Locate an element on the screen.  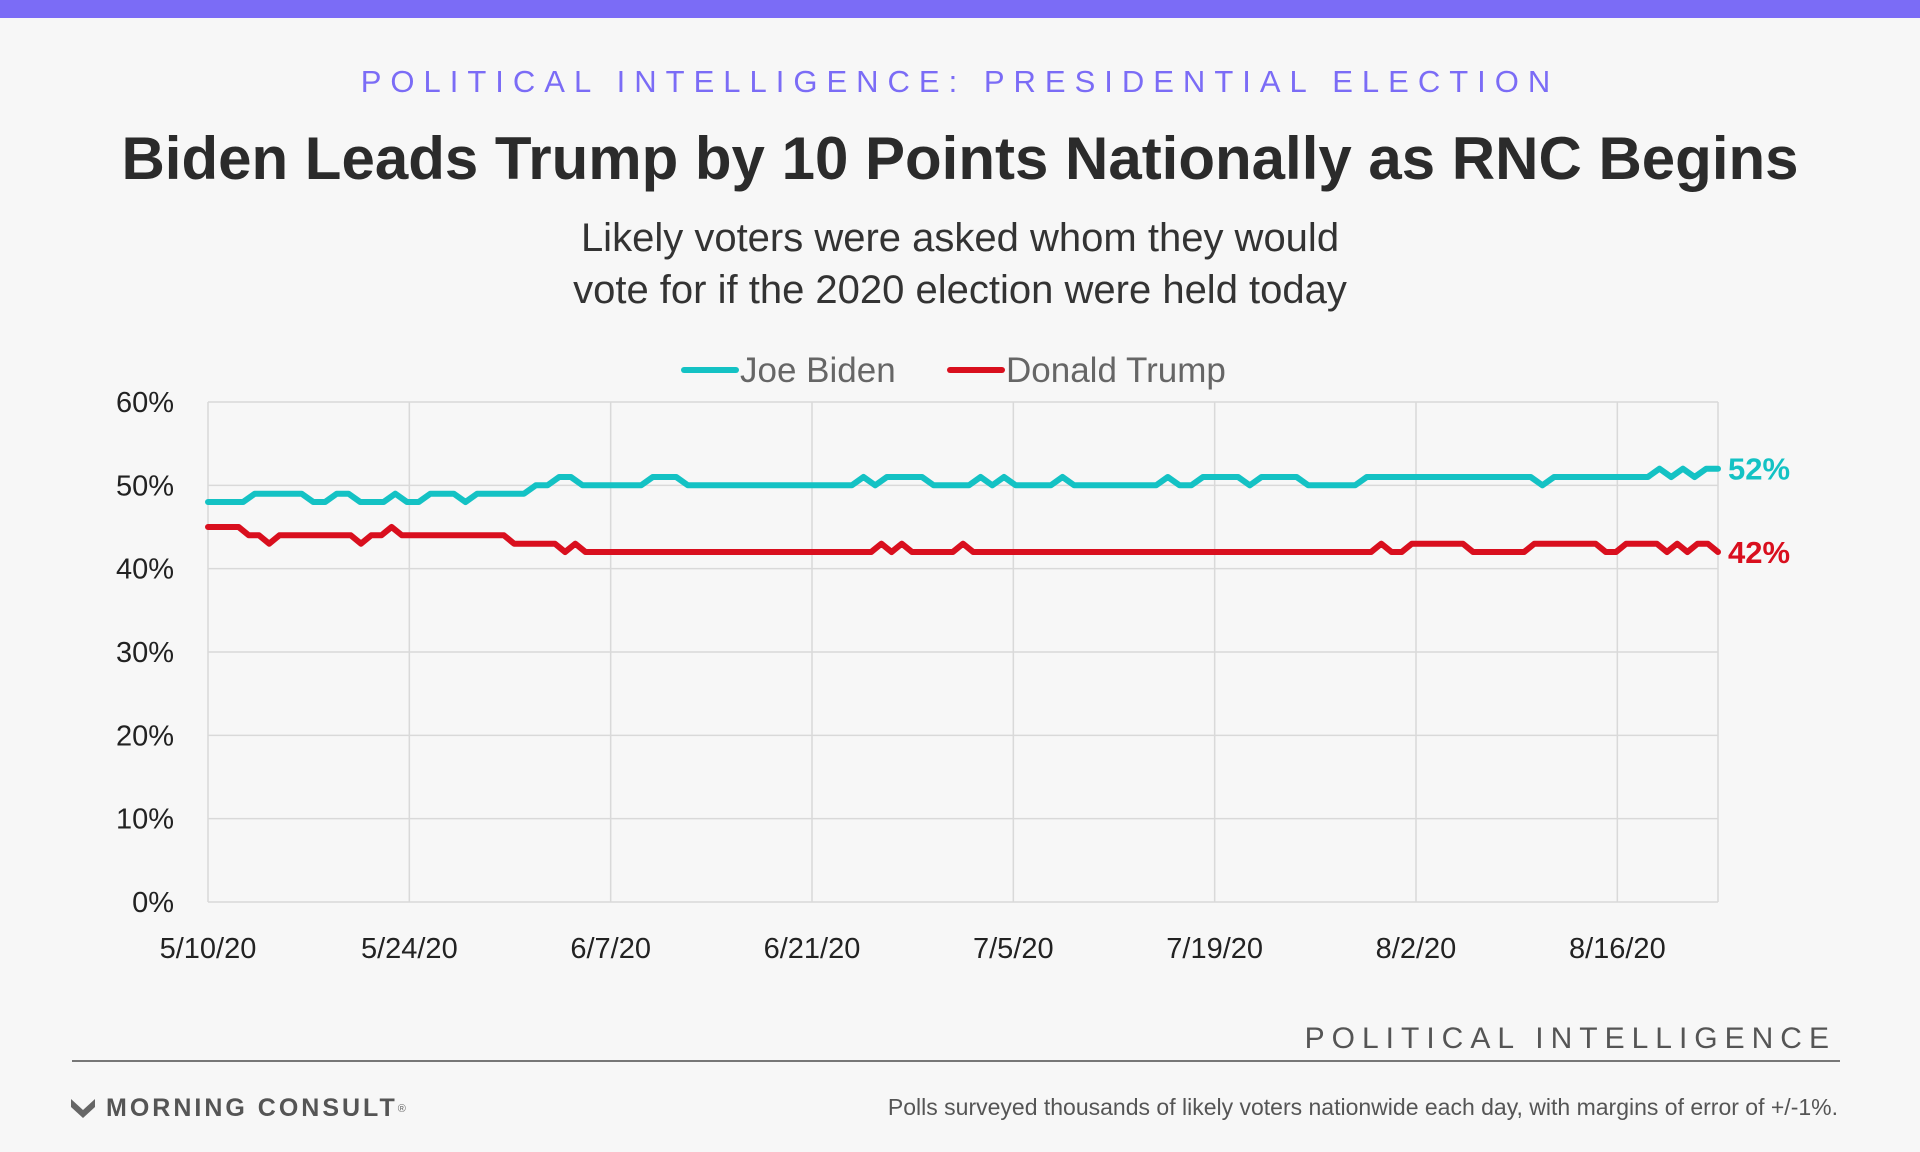
x-tick-label: 6/7/20 is located at coordinates (610, 949).